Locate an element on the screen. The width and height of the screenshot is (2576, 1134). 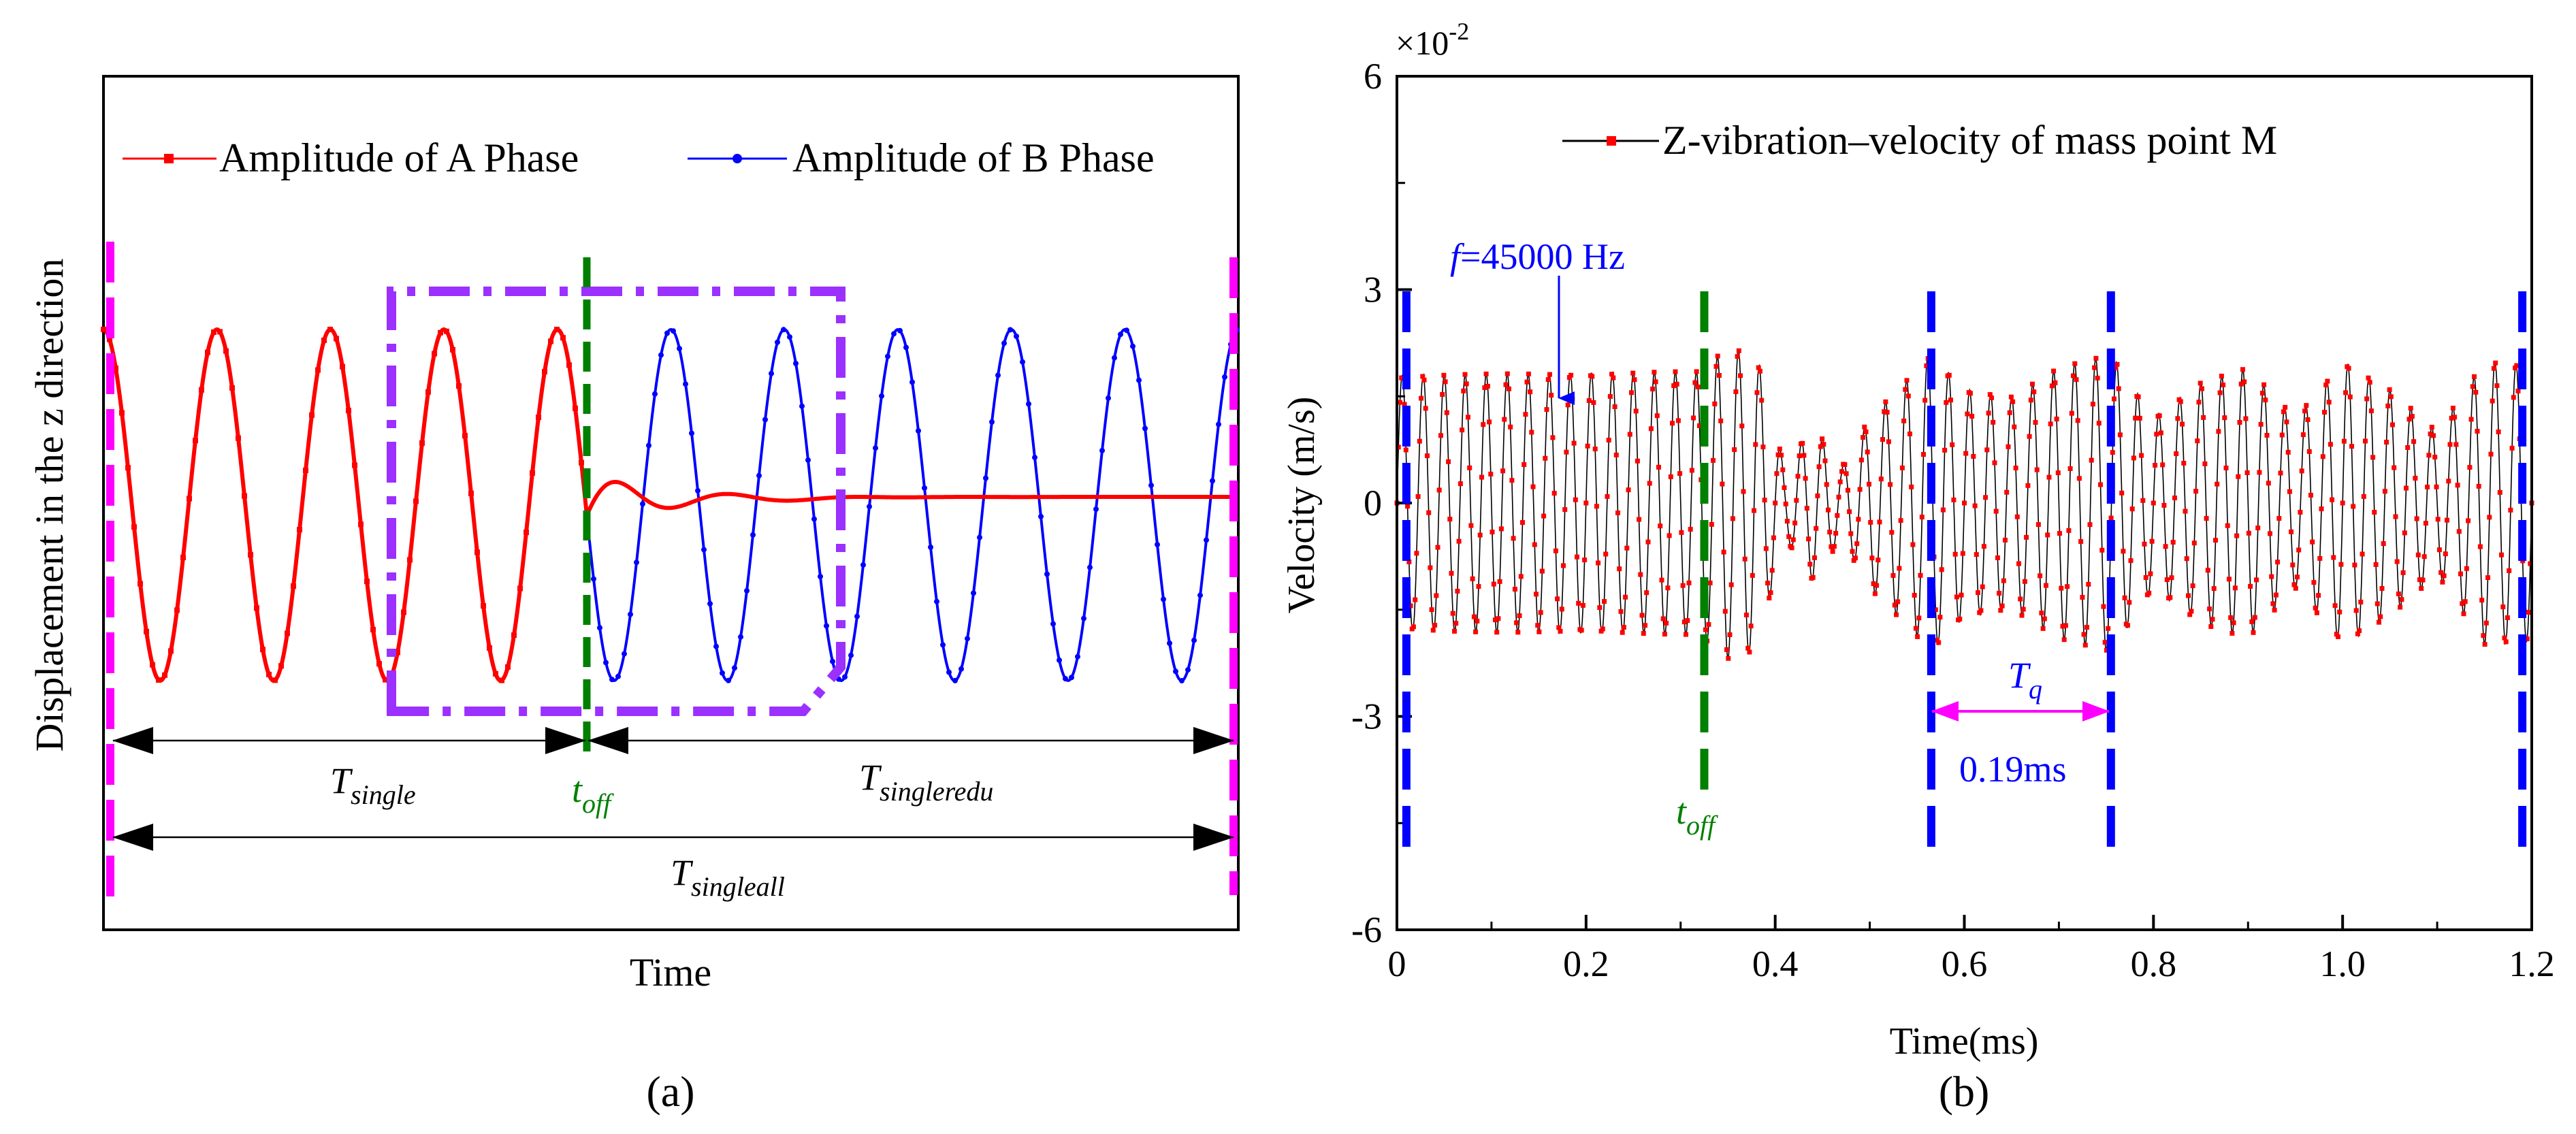
y-tick-label: 3 is located at coordinates (1373, 290).